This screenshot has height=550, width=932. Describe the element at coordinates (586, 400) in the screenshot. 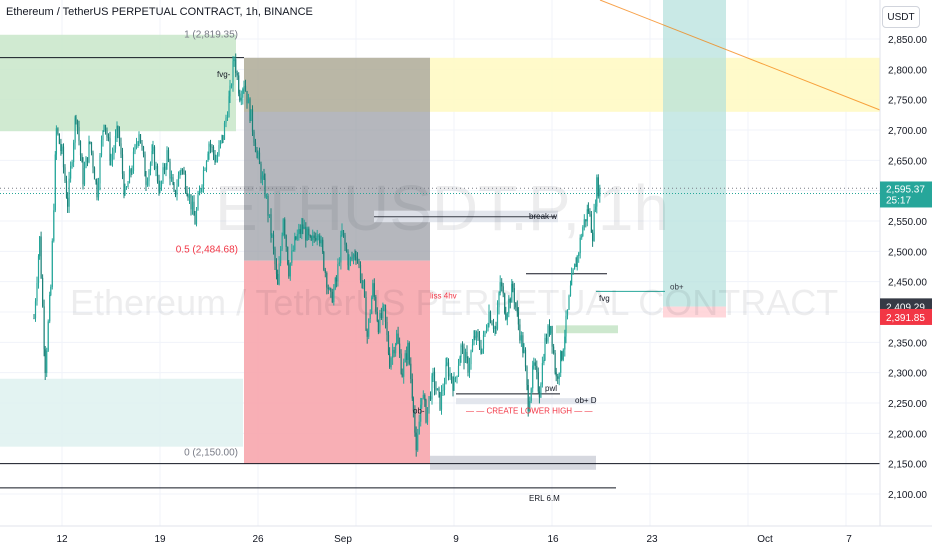

I see `annotation-label: ob+ D` at that location.